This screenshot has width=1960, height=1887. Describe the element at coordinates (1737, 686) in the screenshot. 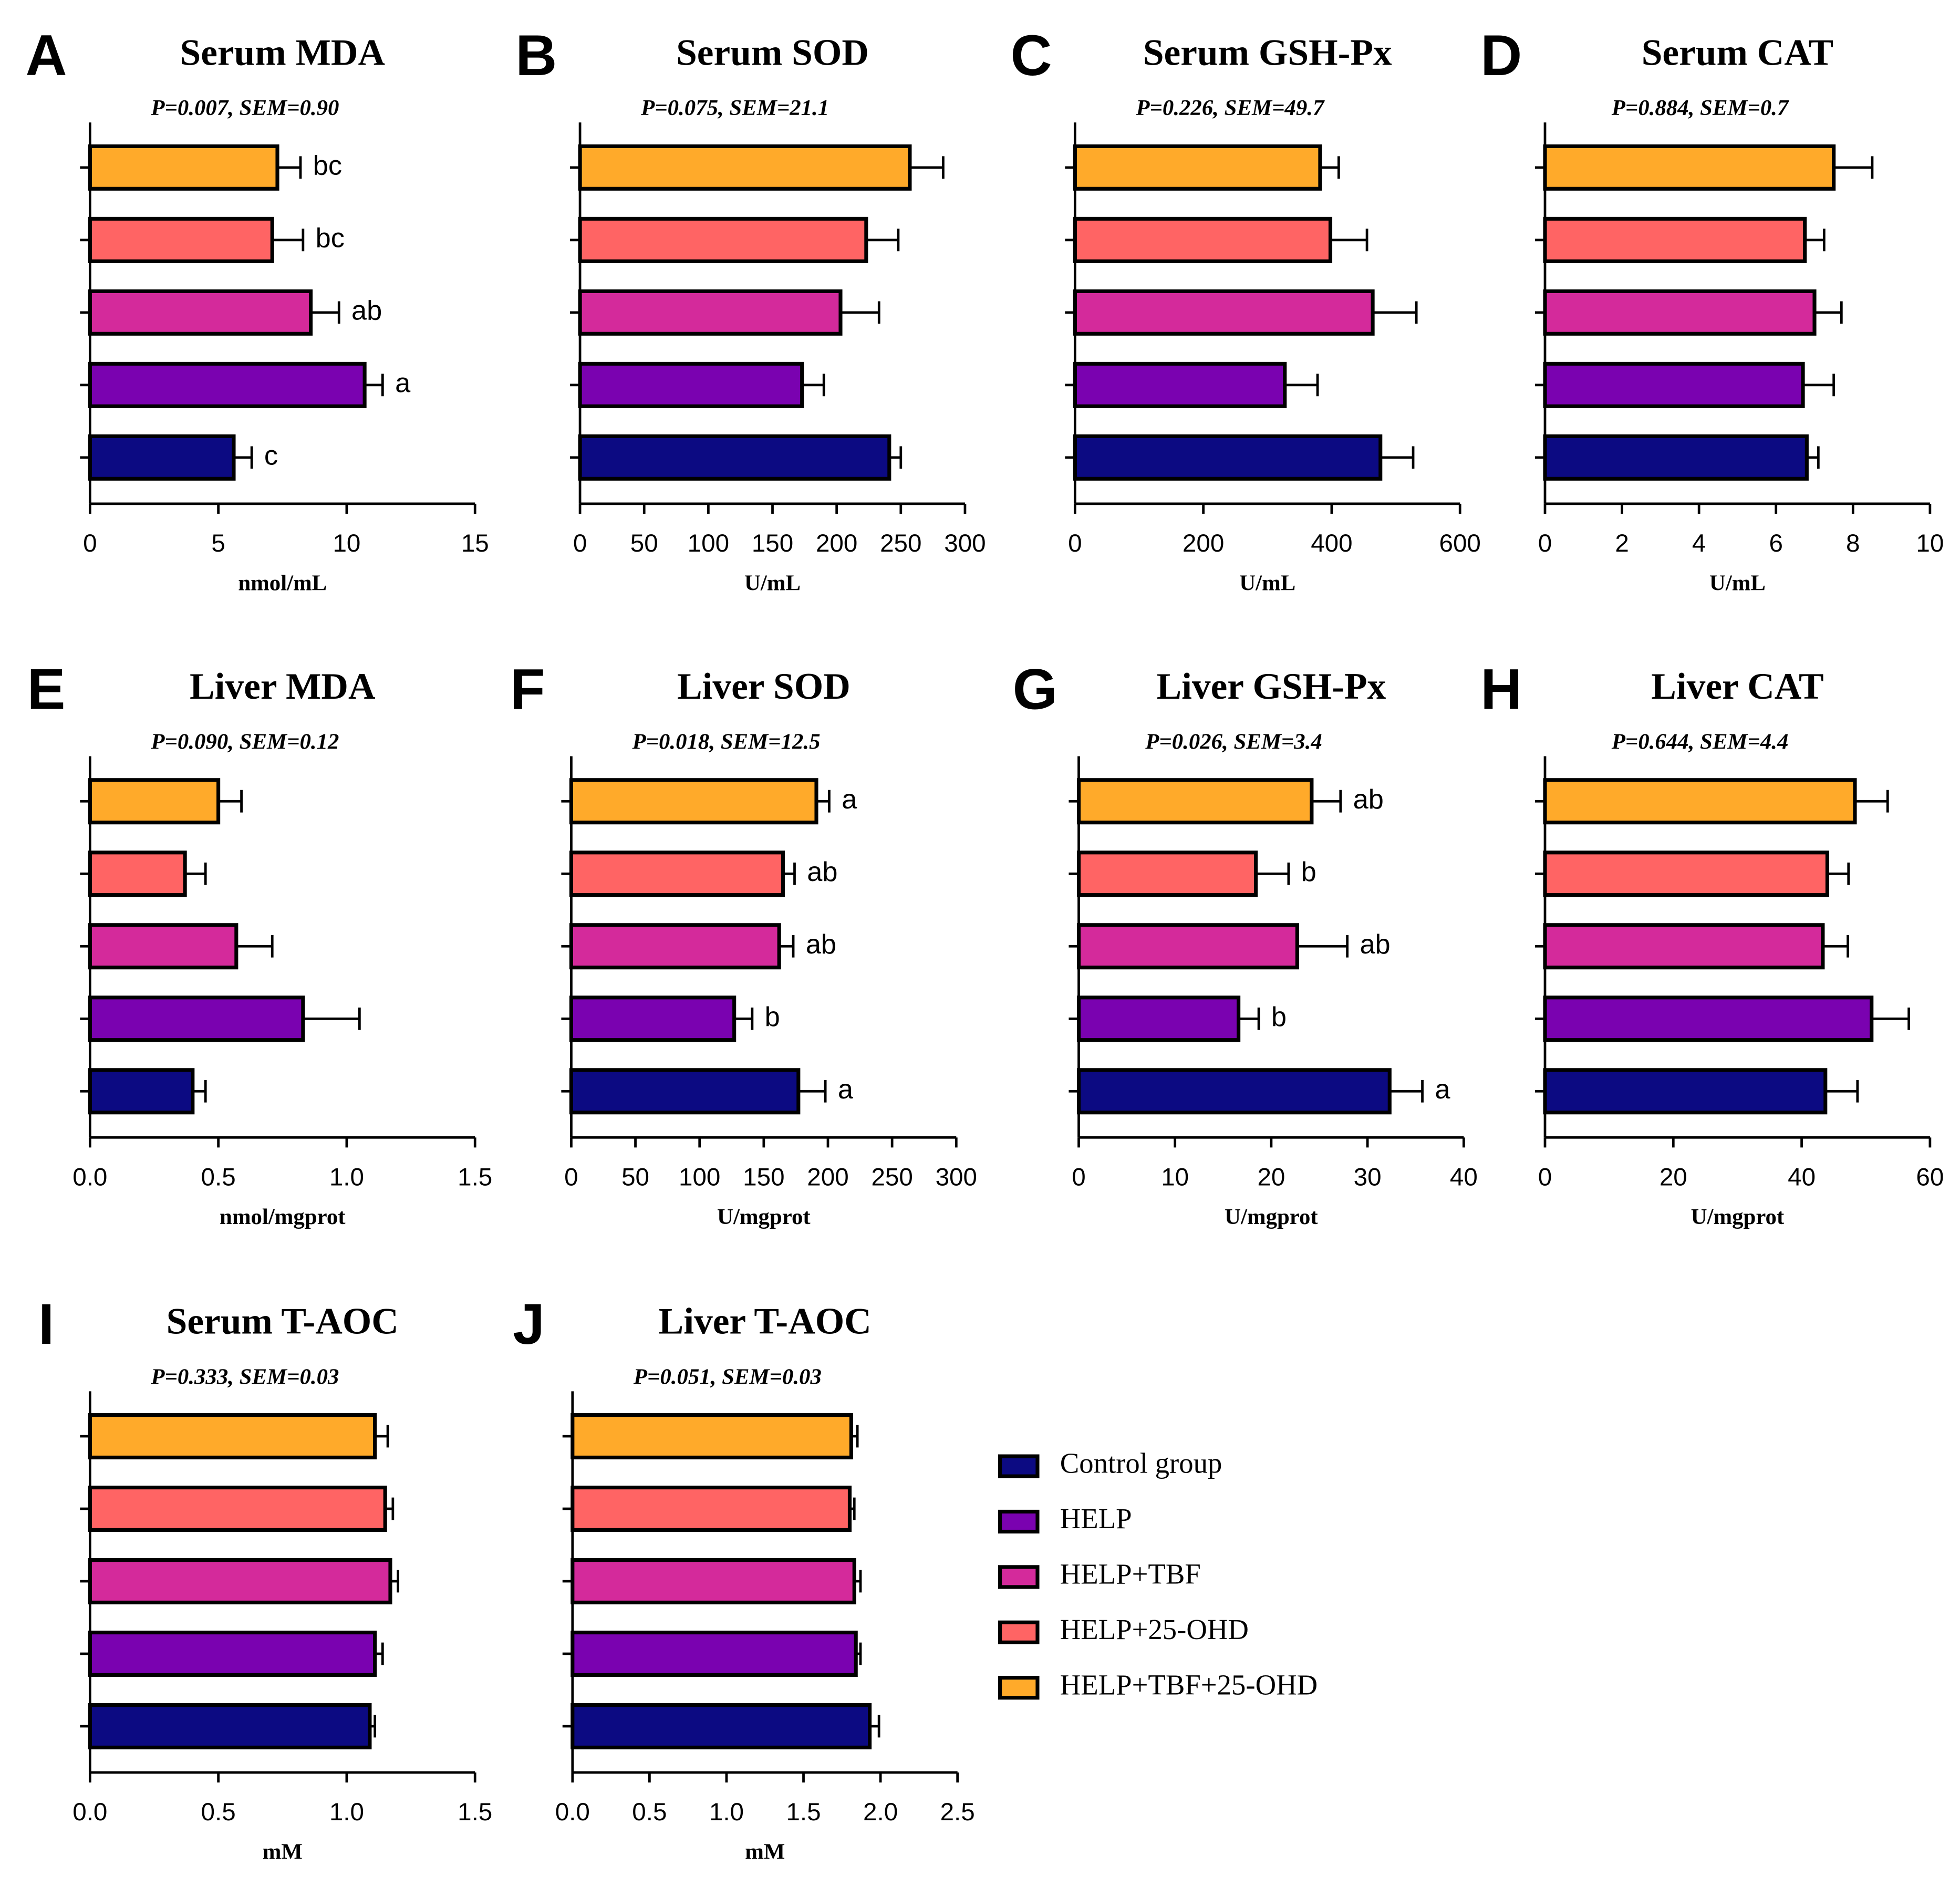

I see `chart-title: Liver CAT` at that location.